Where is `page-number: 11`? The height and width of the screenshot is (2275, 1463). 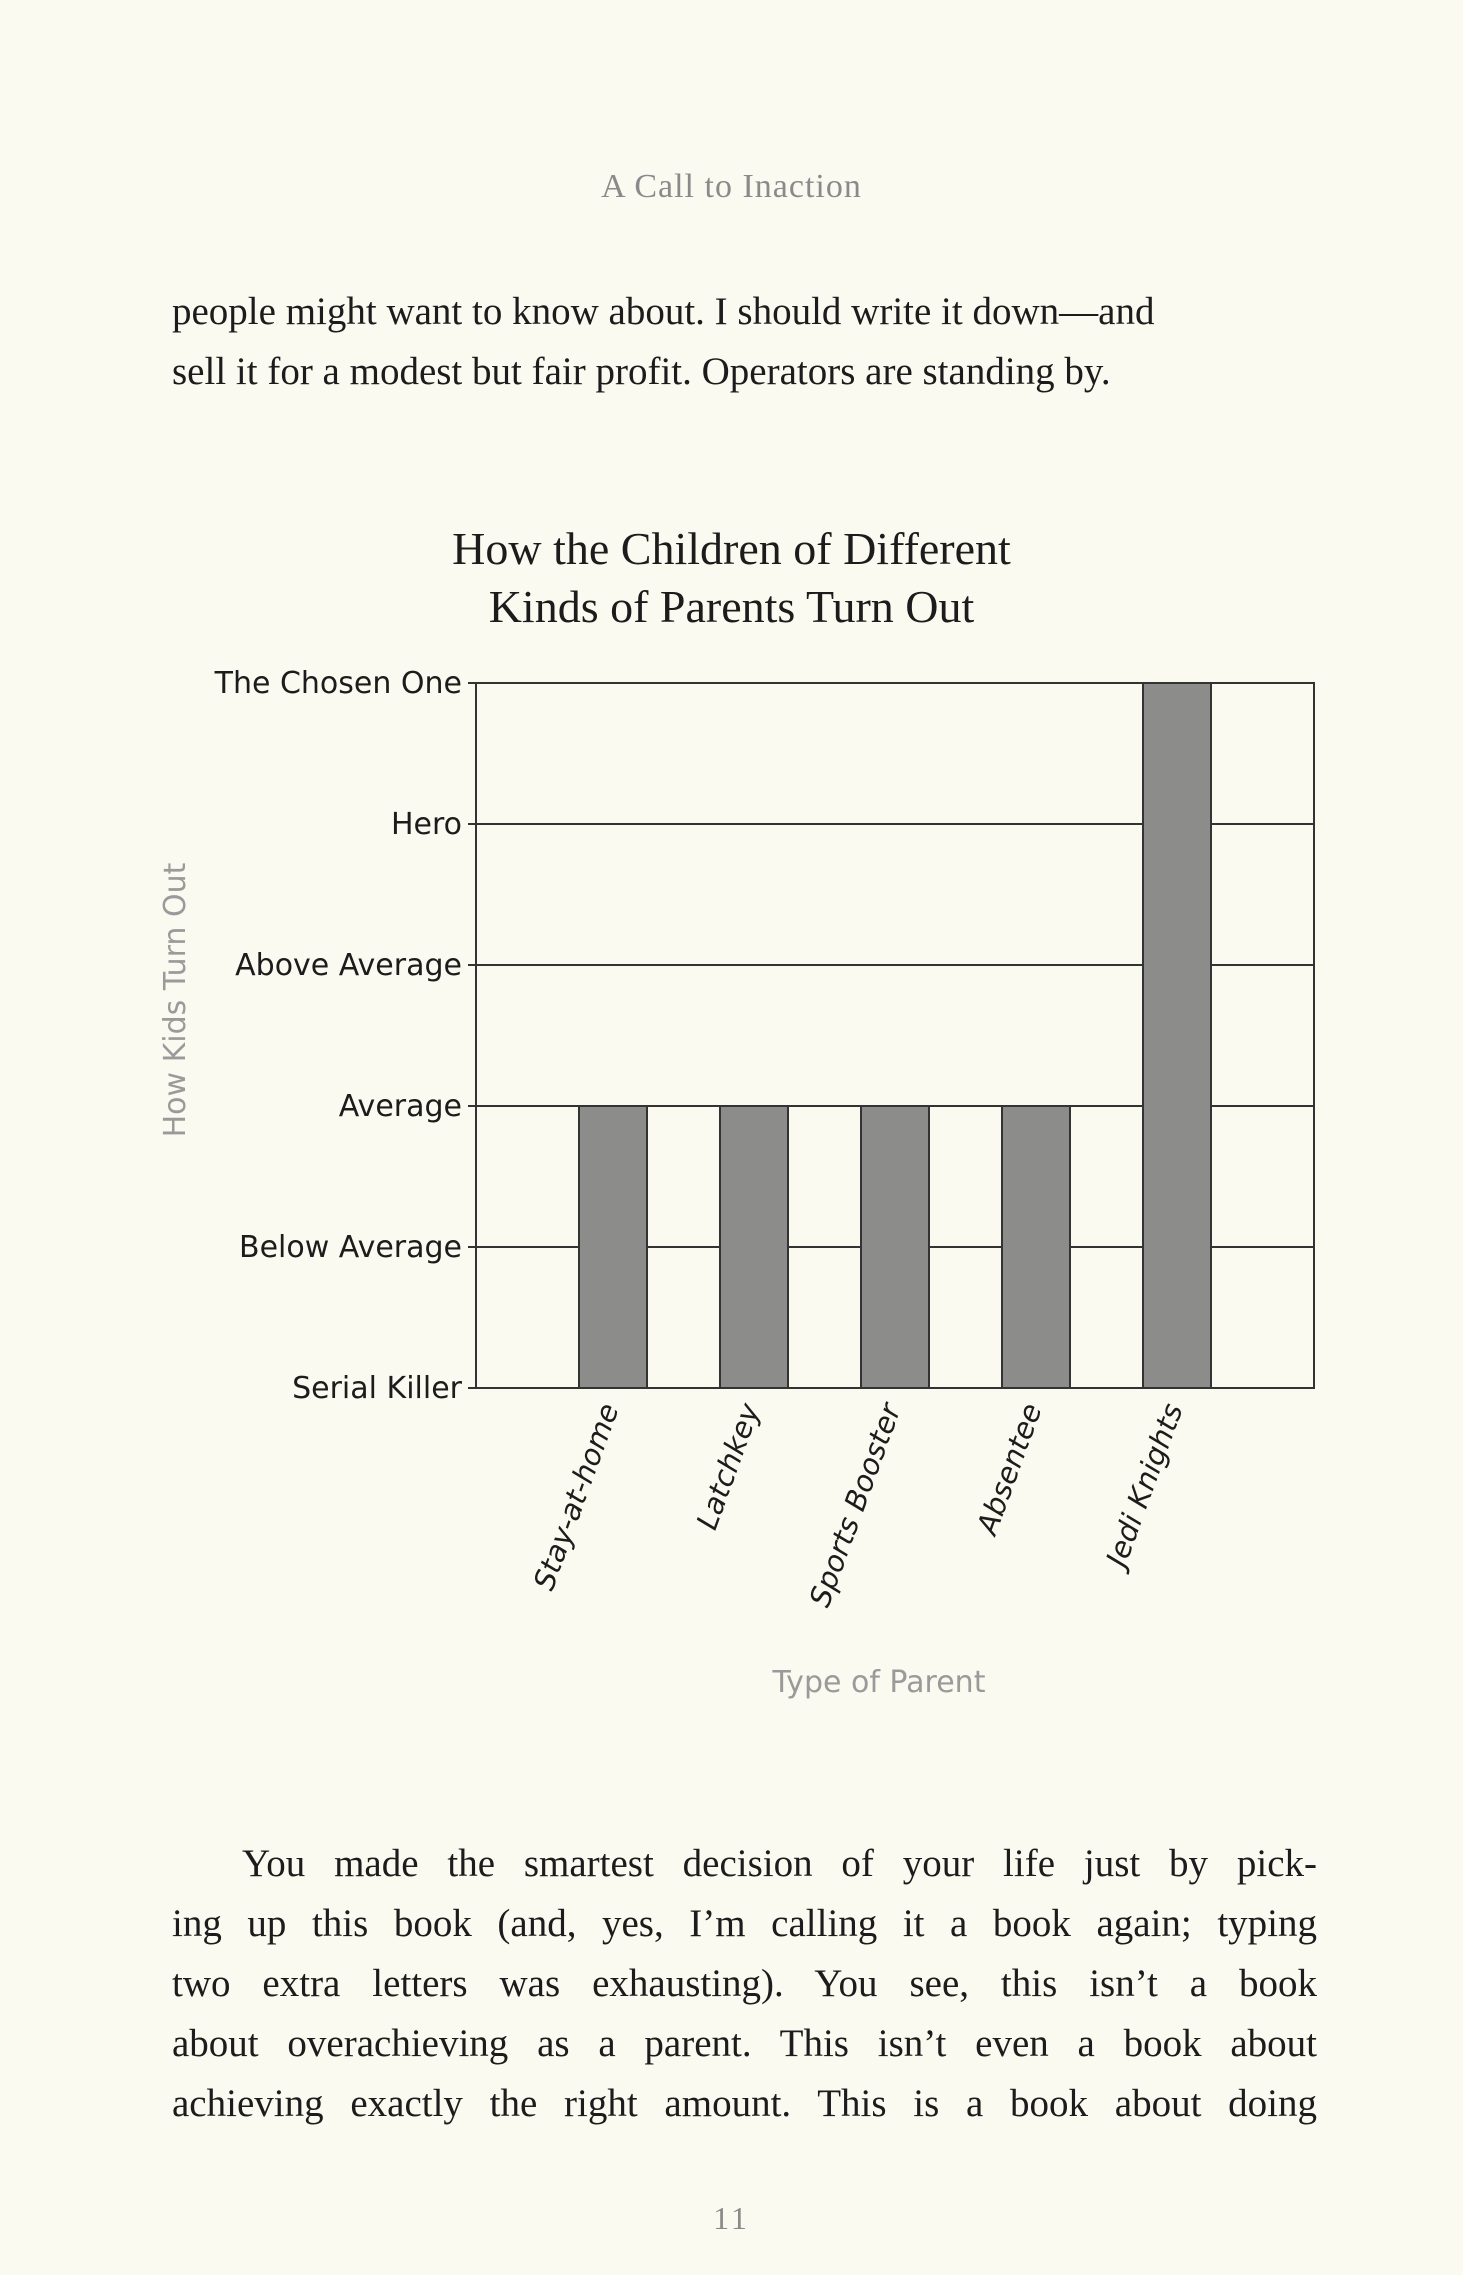 page-number: 11 is located at coordinates (731, 2218).